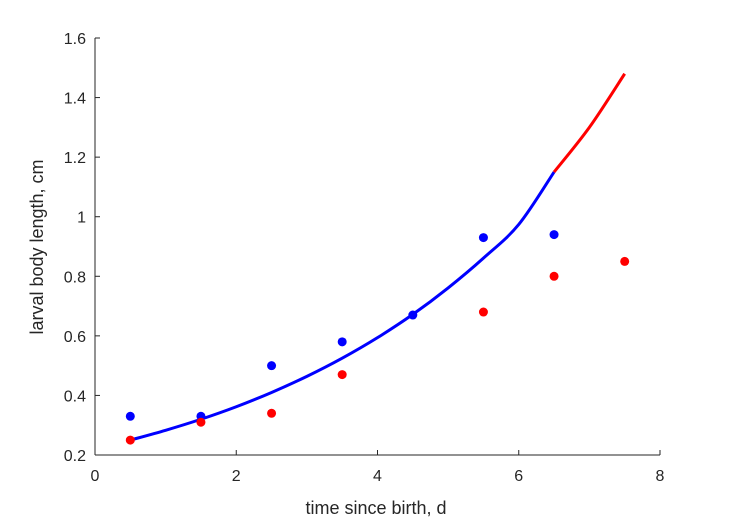 The image size is (729, 521). What do you see at coordinates (589, 122) in the screenshot?
I see `red-fit-line` at bounding box center [589, 122].